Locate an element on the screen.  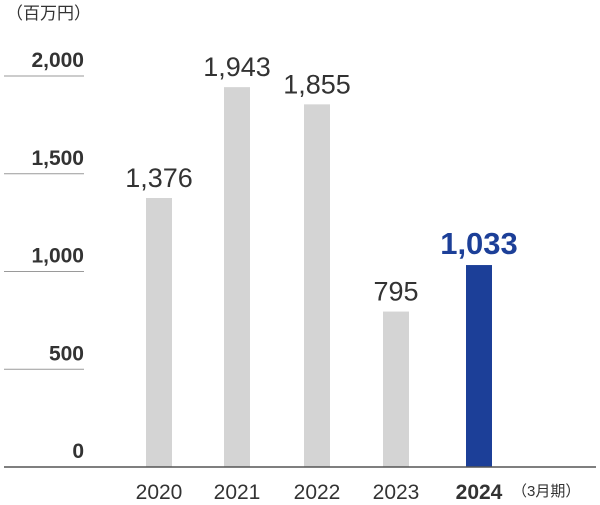
y-axis-ticks: 0 500 1,000 1,500 2,000 is located at coordinates (57, 256).